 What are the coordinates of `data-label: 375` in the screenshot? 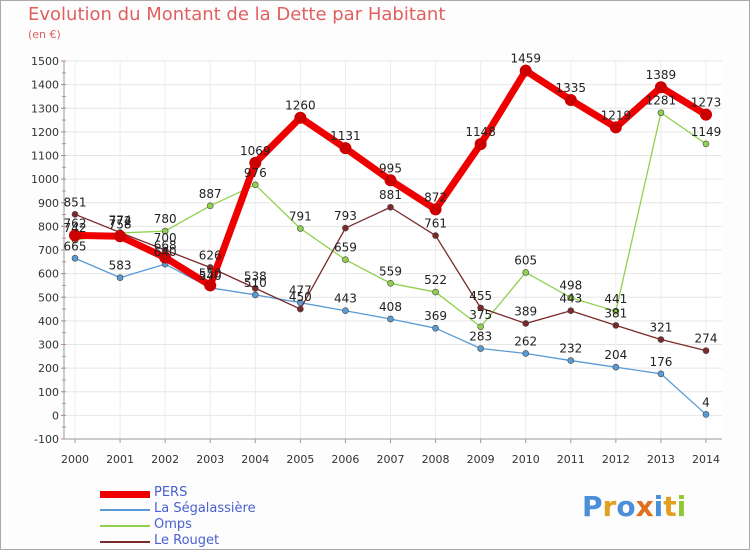 It's located at (480, 315).